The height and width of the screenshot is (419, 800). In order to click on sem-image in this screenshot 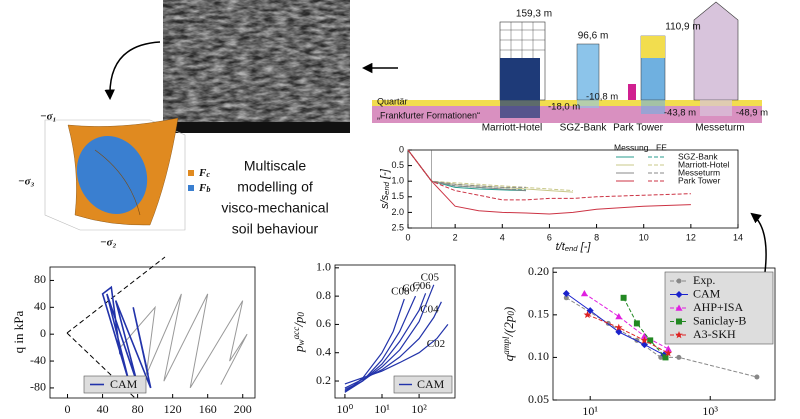, I will do `click(256, 66)`.